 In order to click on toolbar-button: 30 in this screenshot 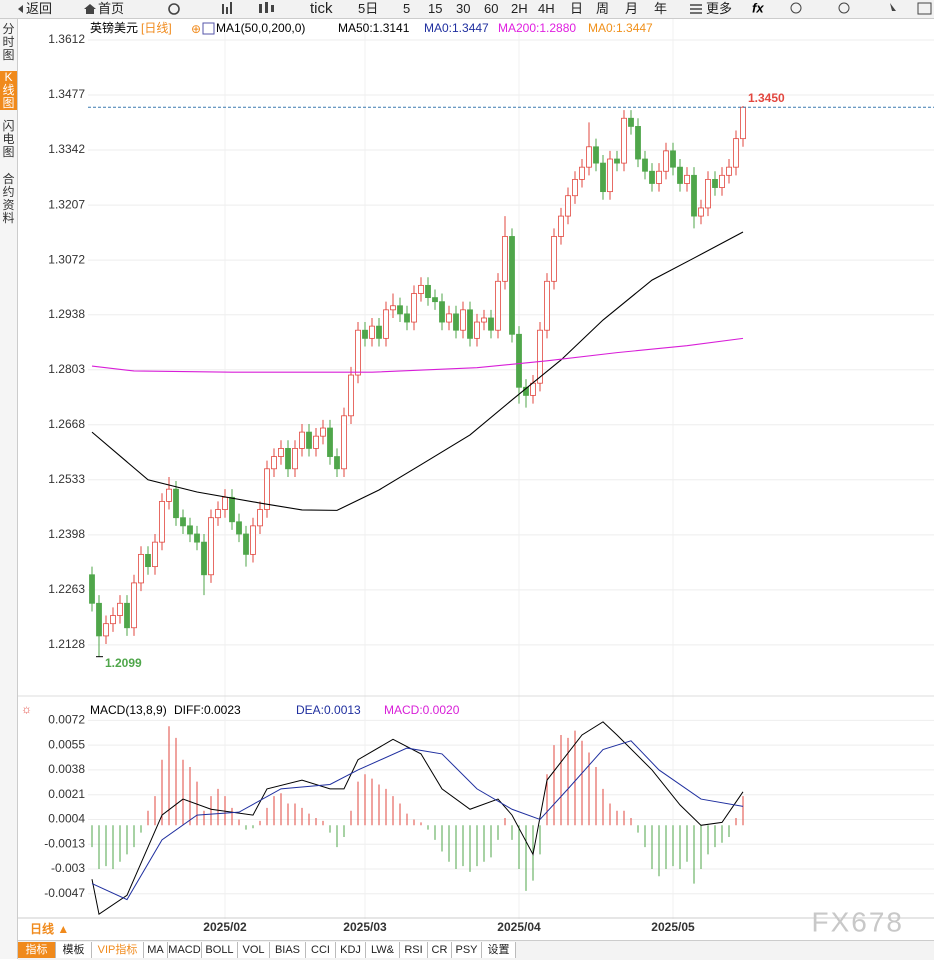, I will do `click(463, 8)`.